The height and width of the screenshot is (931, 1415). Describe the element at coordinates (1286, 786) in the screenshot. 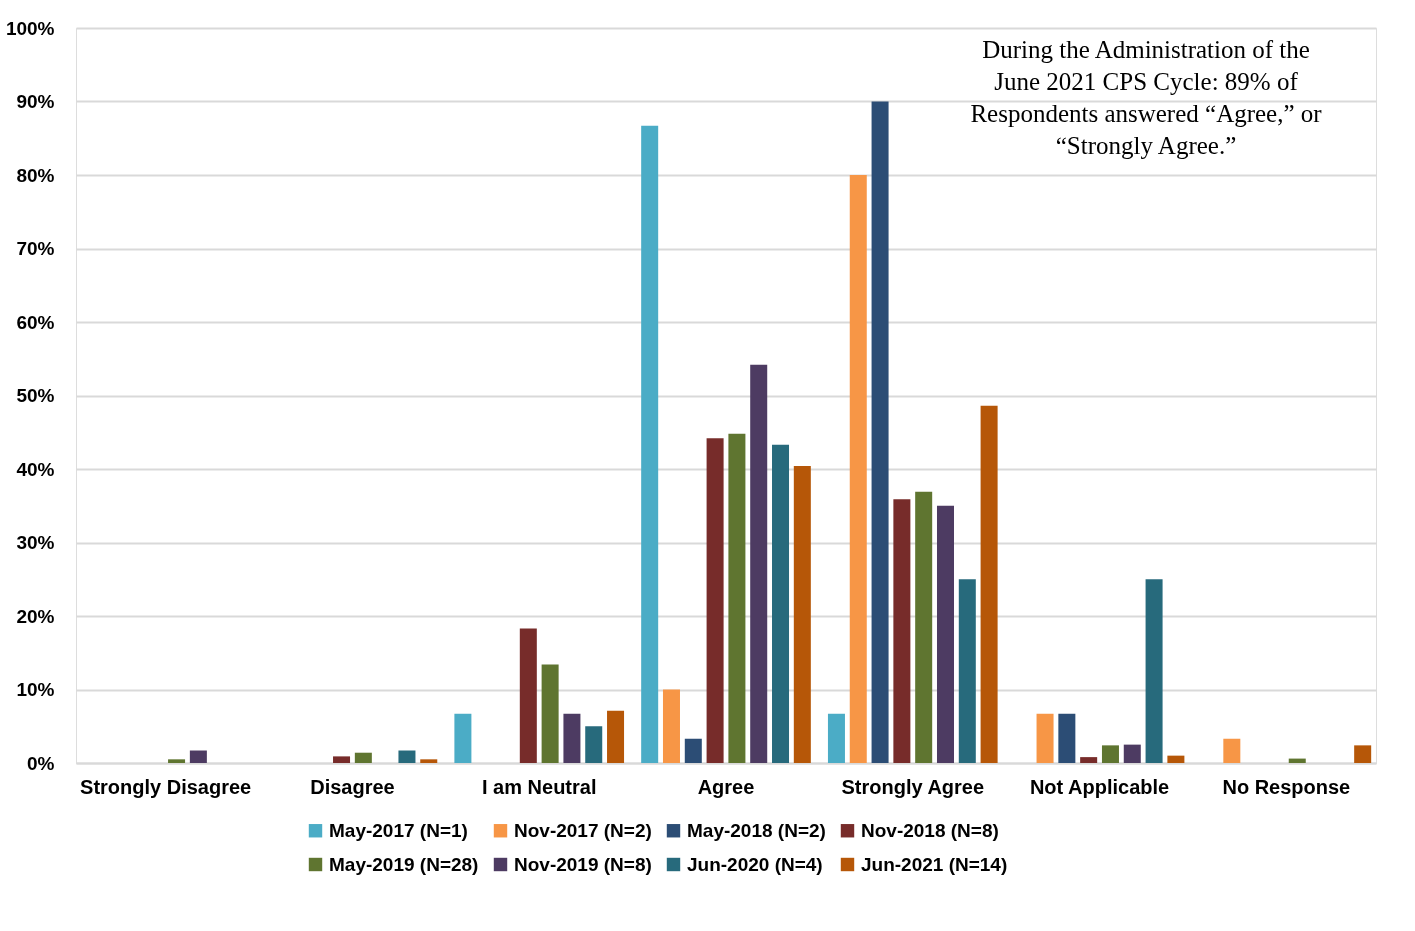

I see `x-tick-label: No Response` at that location.